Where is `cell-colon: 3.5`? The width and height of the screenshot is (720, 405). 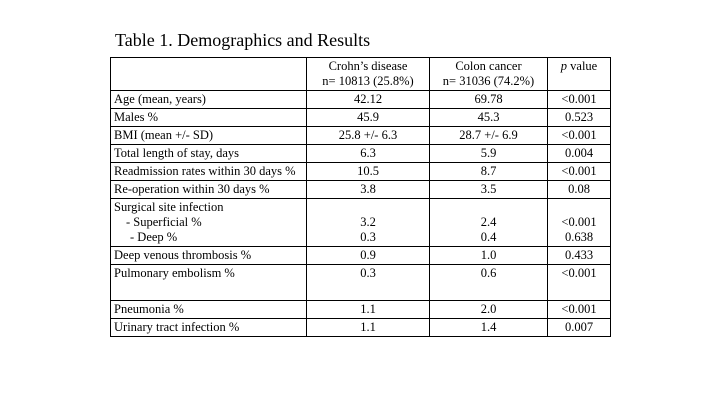
cell-colon: 3.5 is located at coordinates (488, 189).